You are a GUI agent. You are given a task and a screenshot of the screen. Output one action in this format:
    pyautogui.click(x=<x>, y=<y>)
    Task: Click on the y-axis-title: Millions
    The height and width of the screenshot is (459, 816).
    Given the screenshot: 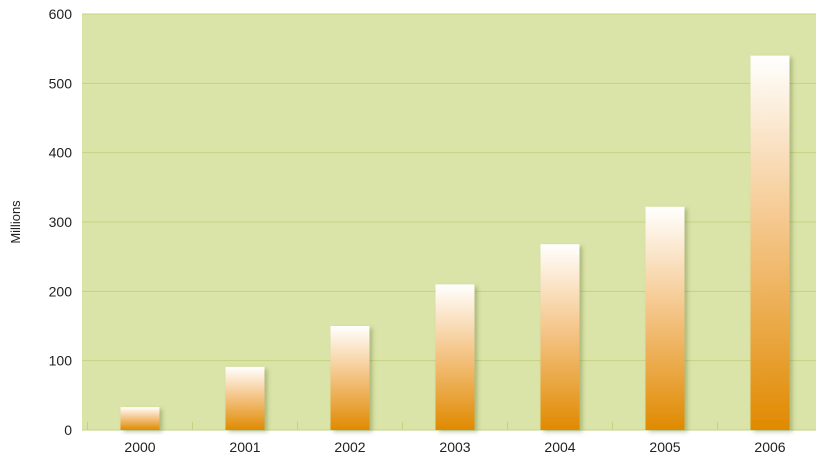 What is the action you would take?
    pyautogui.click(x=15, y=222)
    